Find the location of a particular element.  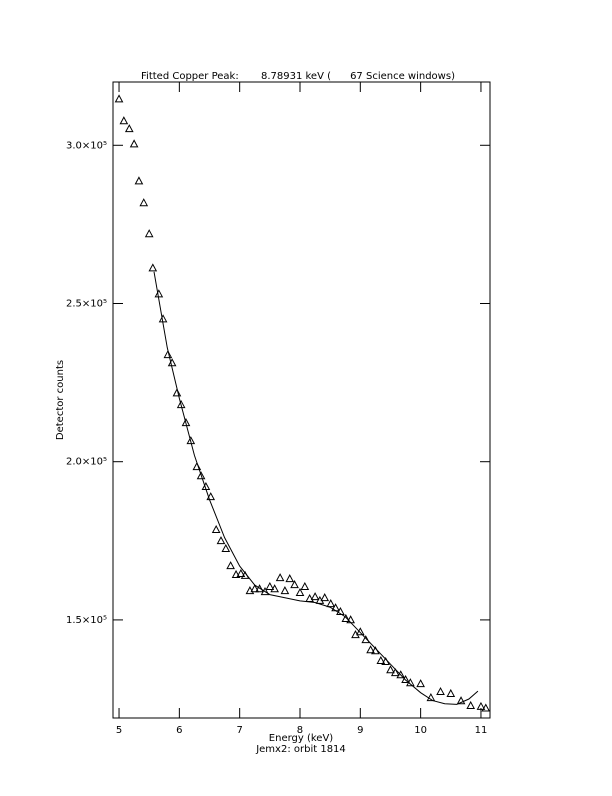

y-tick-label: 1.5×10⁵ is located at coordinates (86, 620).